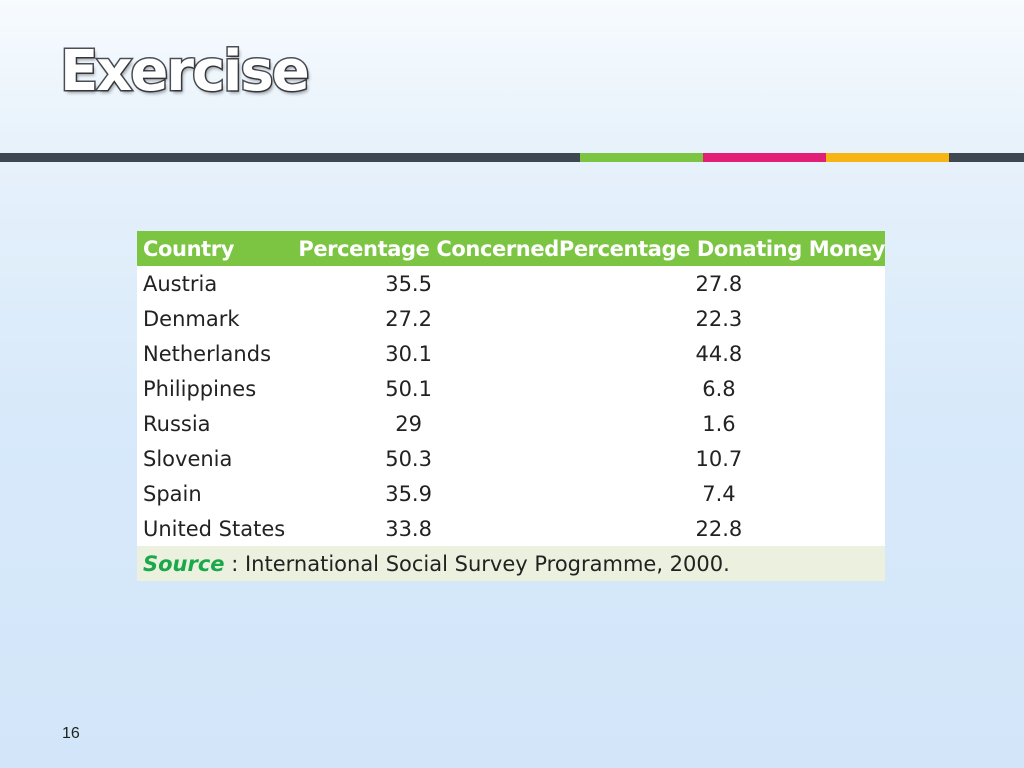  Describe the element at coordinates (721, 493) in the screenshot. I see `cell-donating: 7.4` at that location.